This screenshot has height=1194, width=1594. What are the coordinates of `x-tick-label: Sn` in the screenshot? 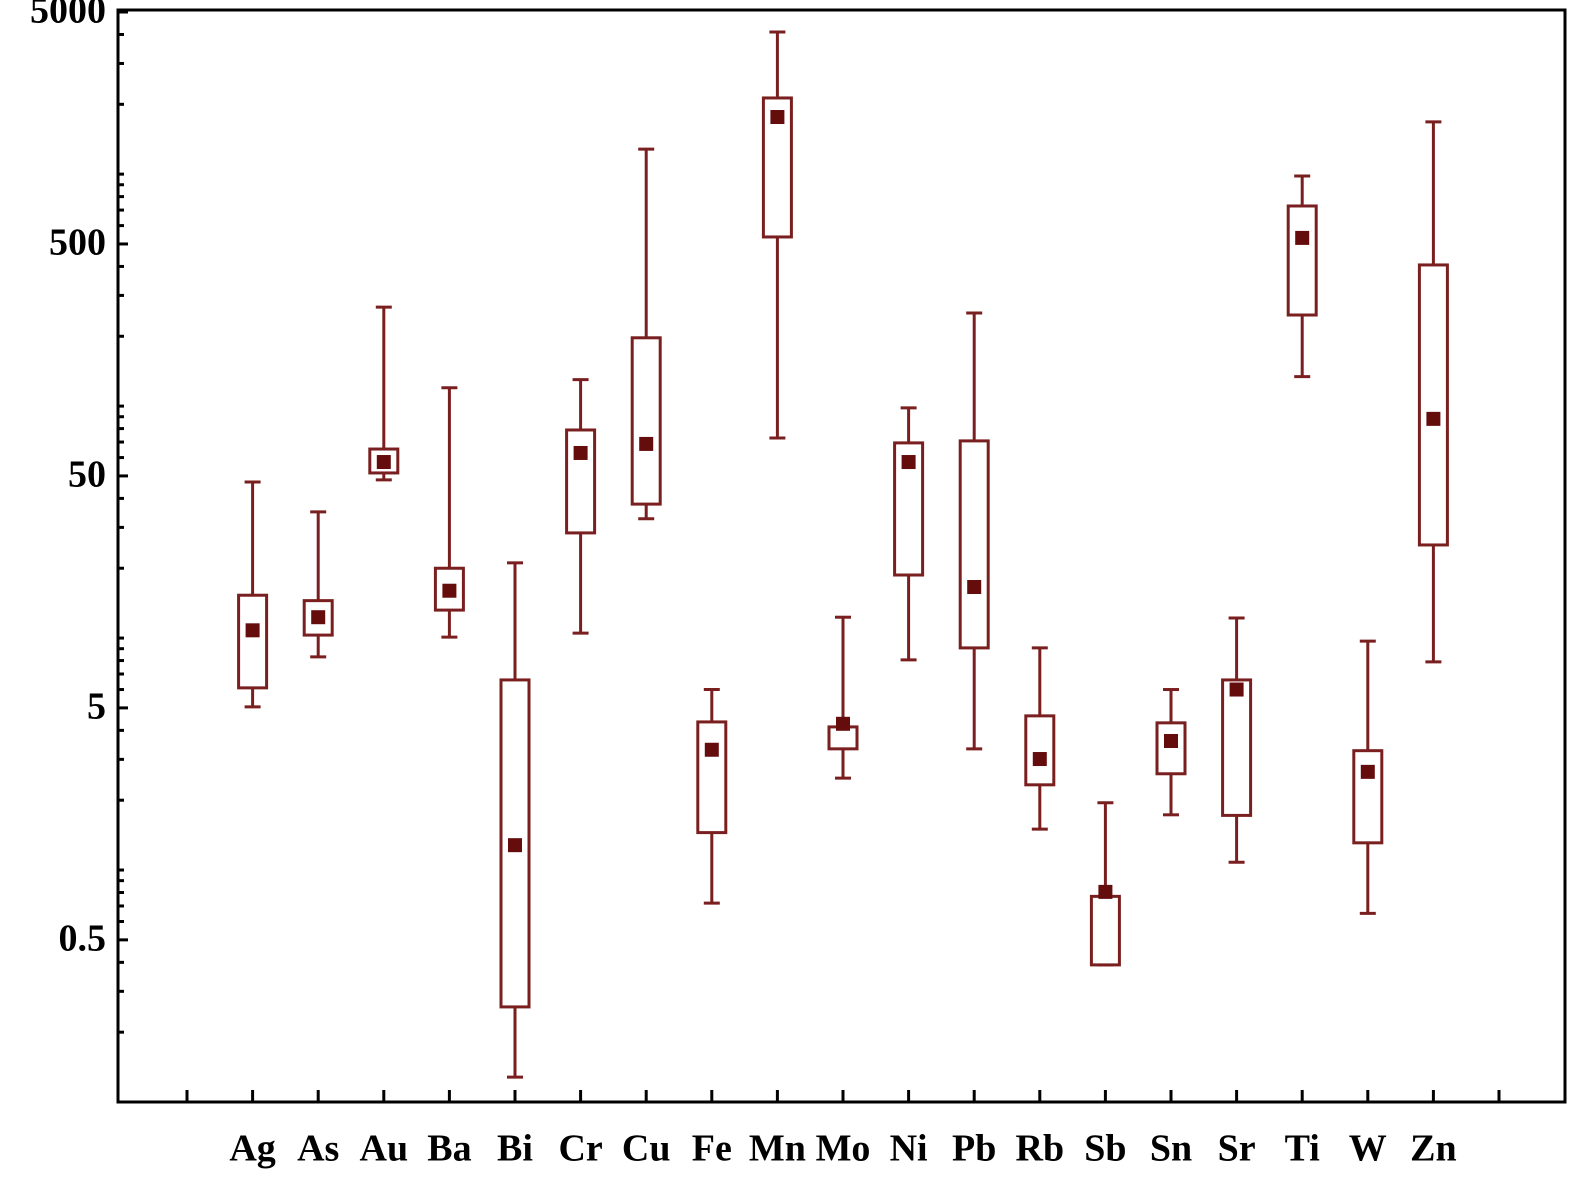 It's located at (1171, 1149).